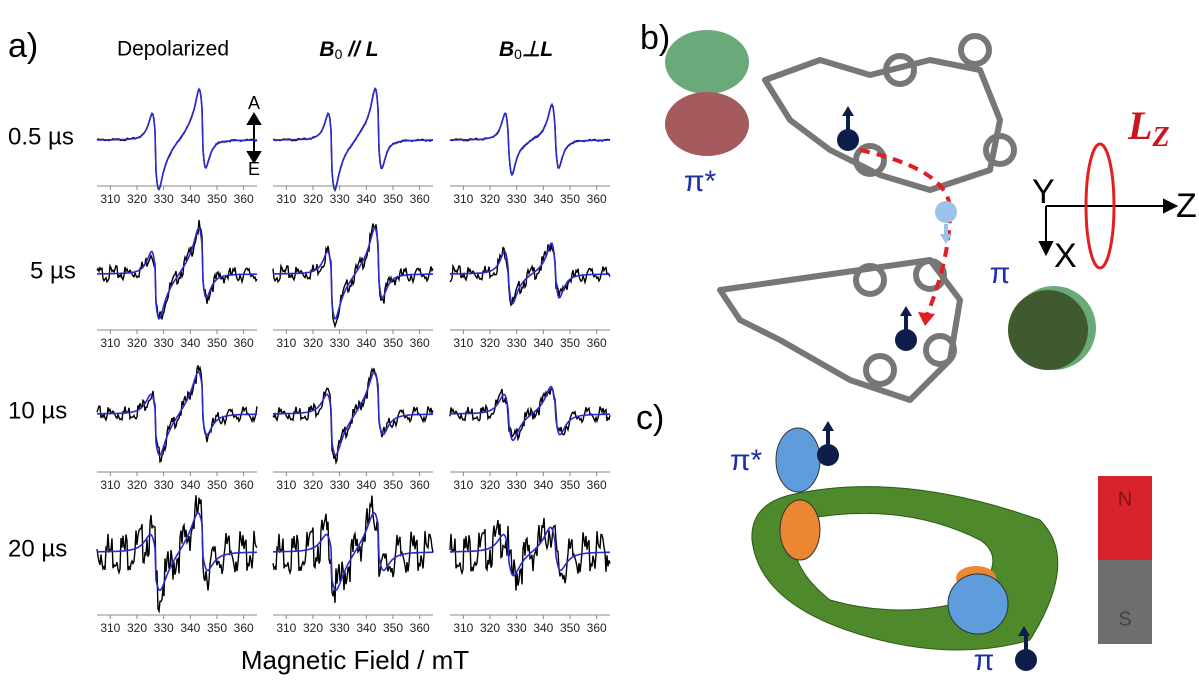  Describe the element at coordinates (531, 49) in the screenshot. I see `header-rel: ⊥` at that location.